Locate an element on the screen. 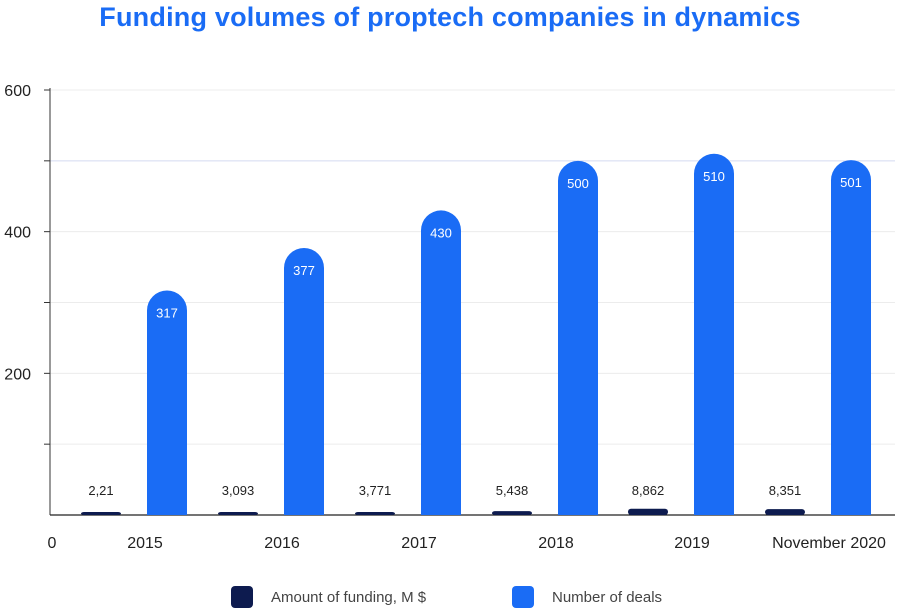 The width and height of the screenshot is (900, 612). x-tick-label: 2017 is located at coordinates (419, 543).